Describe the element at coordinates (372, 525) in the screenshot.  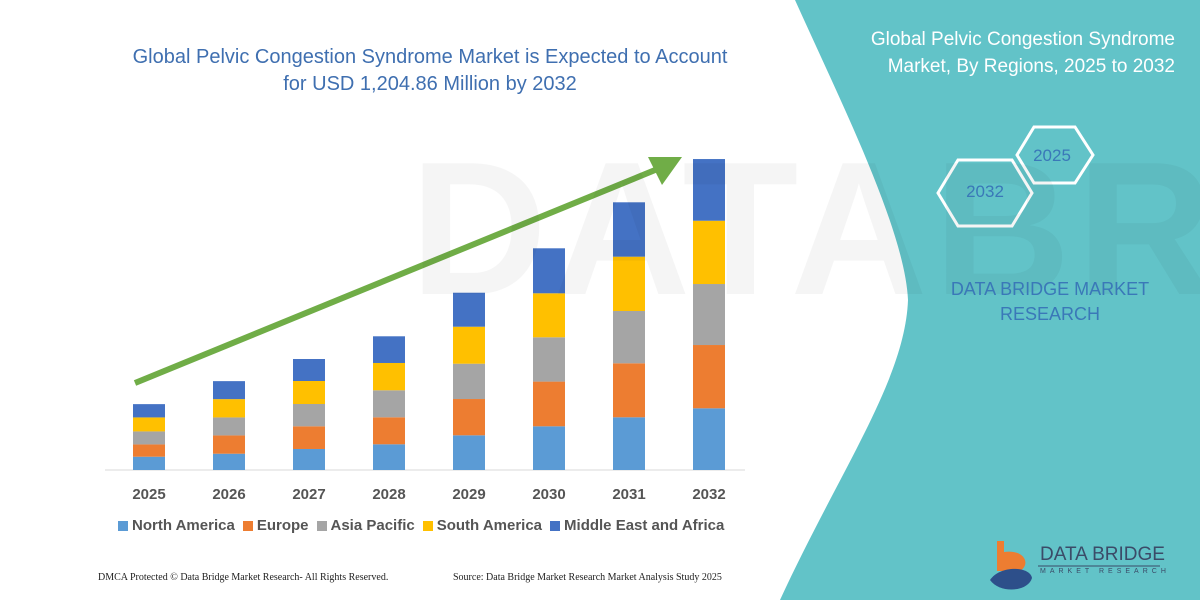
I see `legend-label: Asia Pacific` at that location.